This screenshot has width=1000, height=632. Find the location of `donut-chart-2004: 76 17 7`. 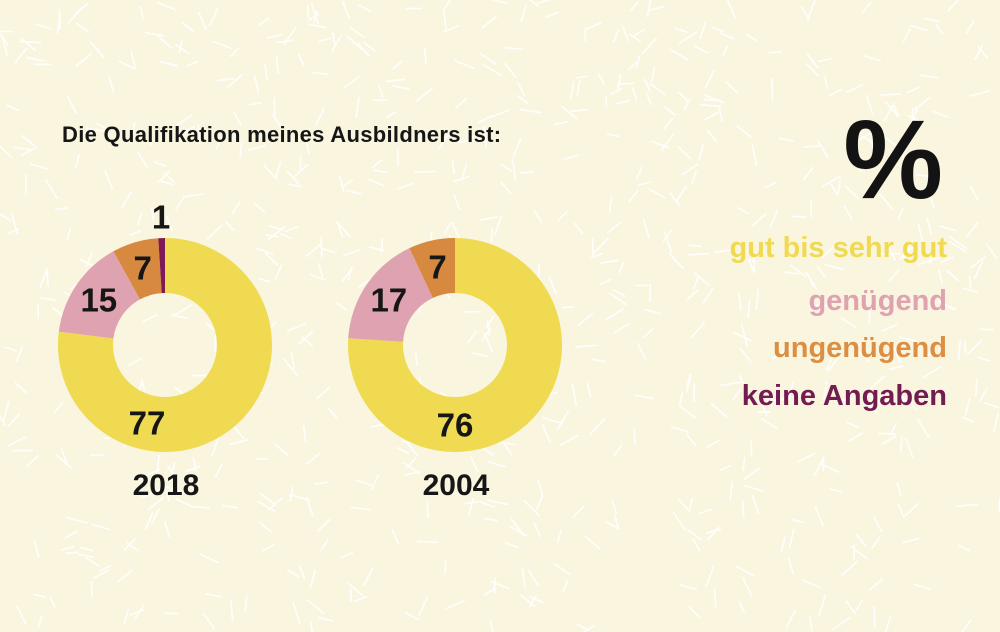

donut-chart-2004: 76 17 7 is located at coordinates (454, 345).